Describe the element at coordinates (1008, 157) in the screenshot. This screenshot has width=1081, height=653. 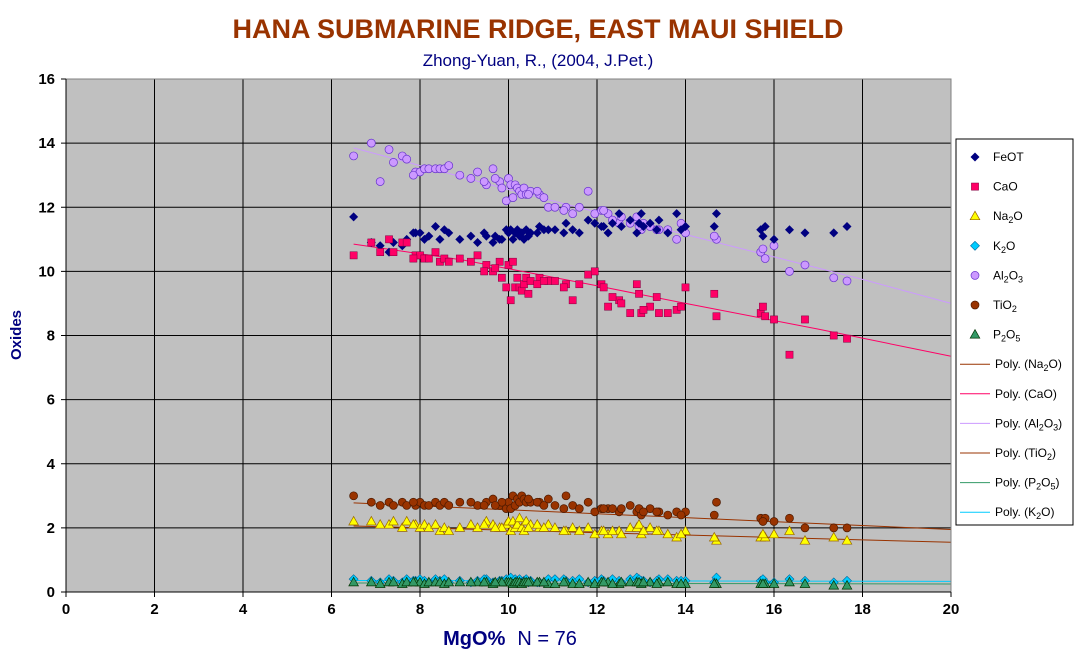
I see `legend-label: FeOT` at that location.